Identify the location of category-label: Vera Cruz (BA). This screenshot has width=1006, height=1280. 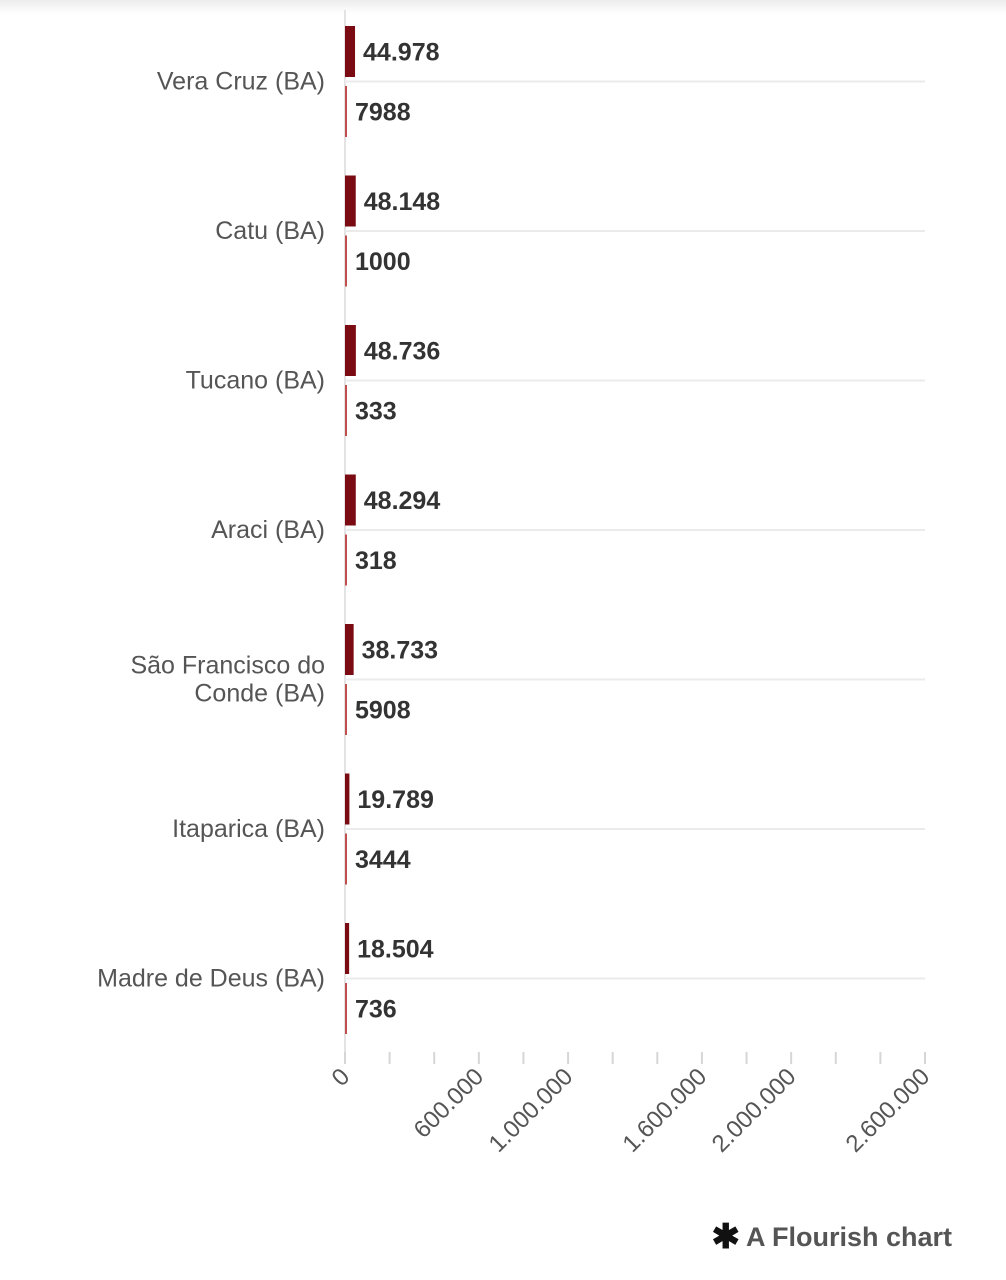
(241, 82).